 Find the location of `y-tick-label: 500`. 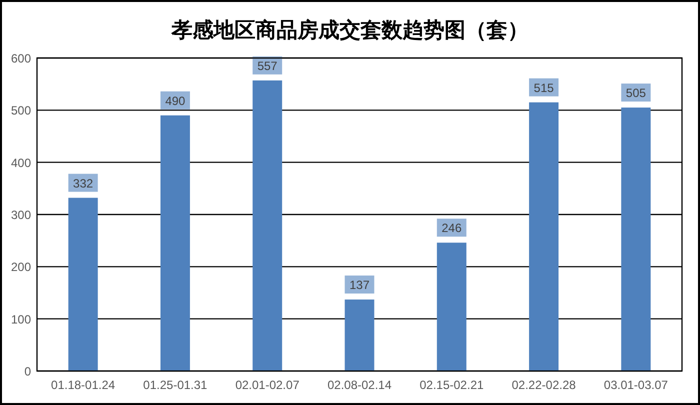

y-tick-label: 500 is located at coordinates (20, 111).